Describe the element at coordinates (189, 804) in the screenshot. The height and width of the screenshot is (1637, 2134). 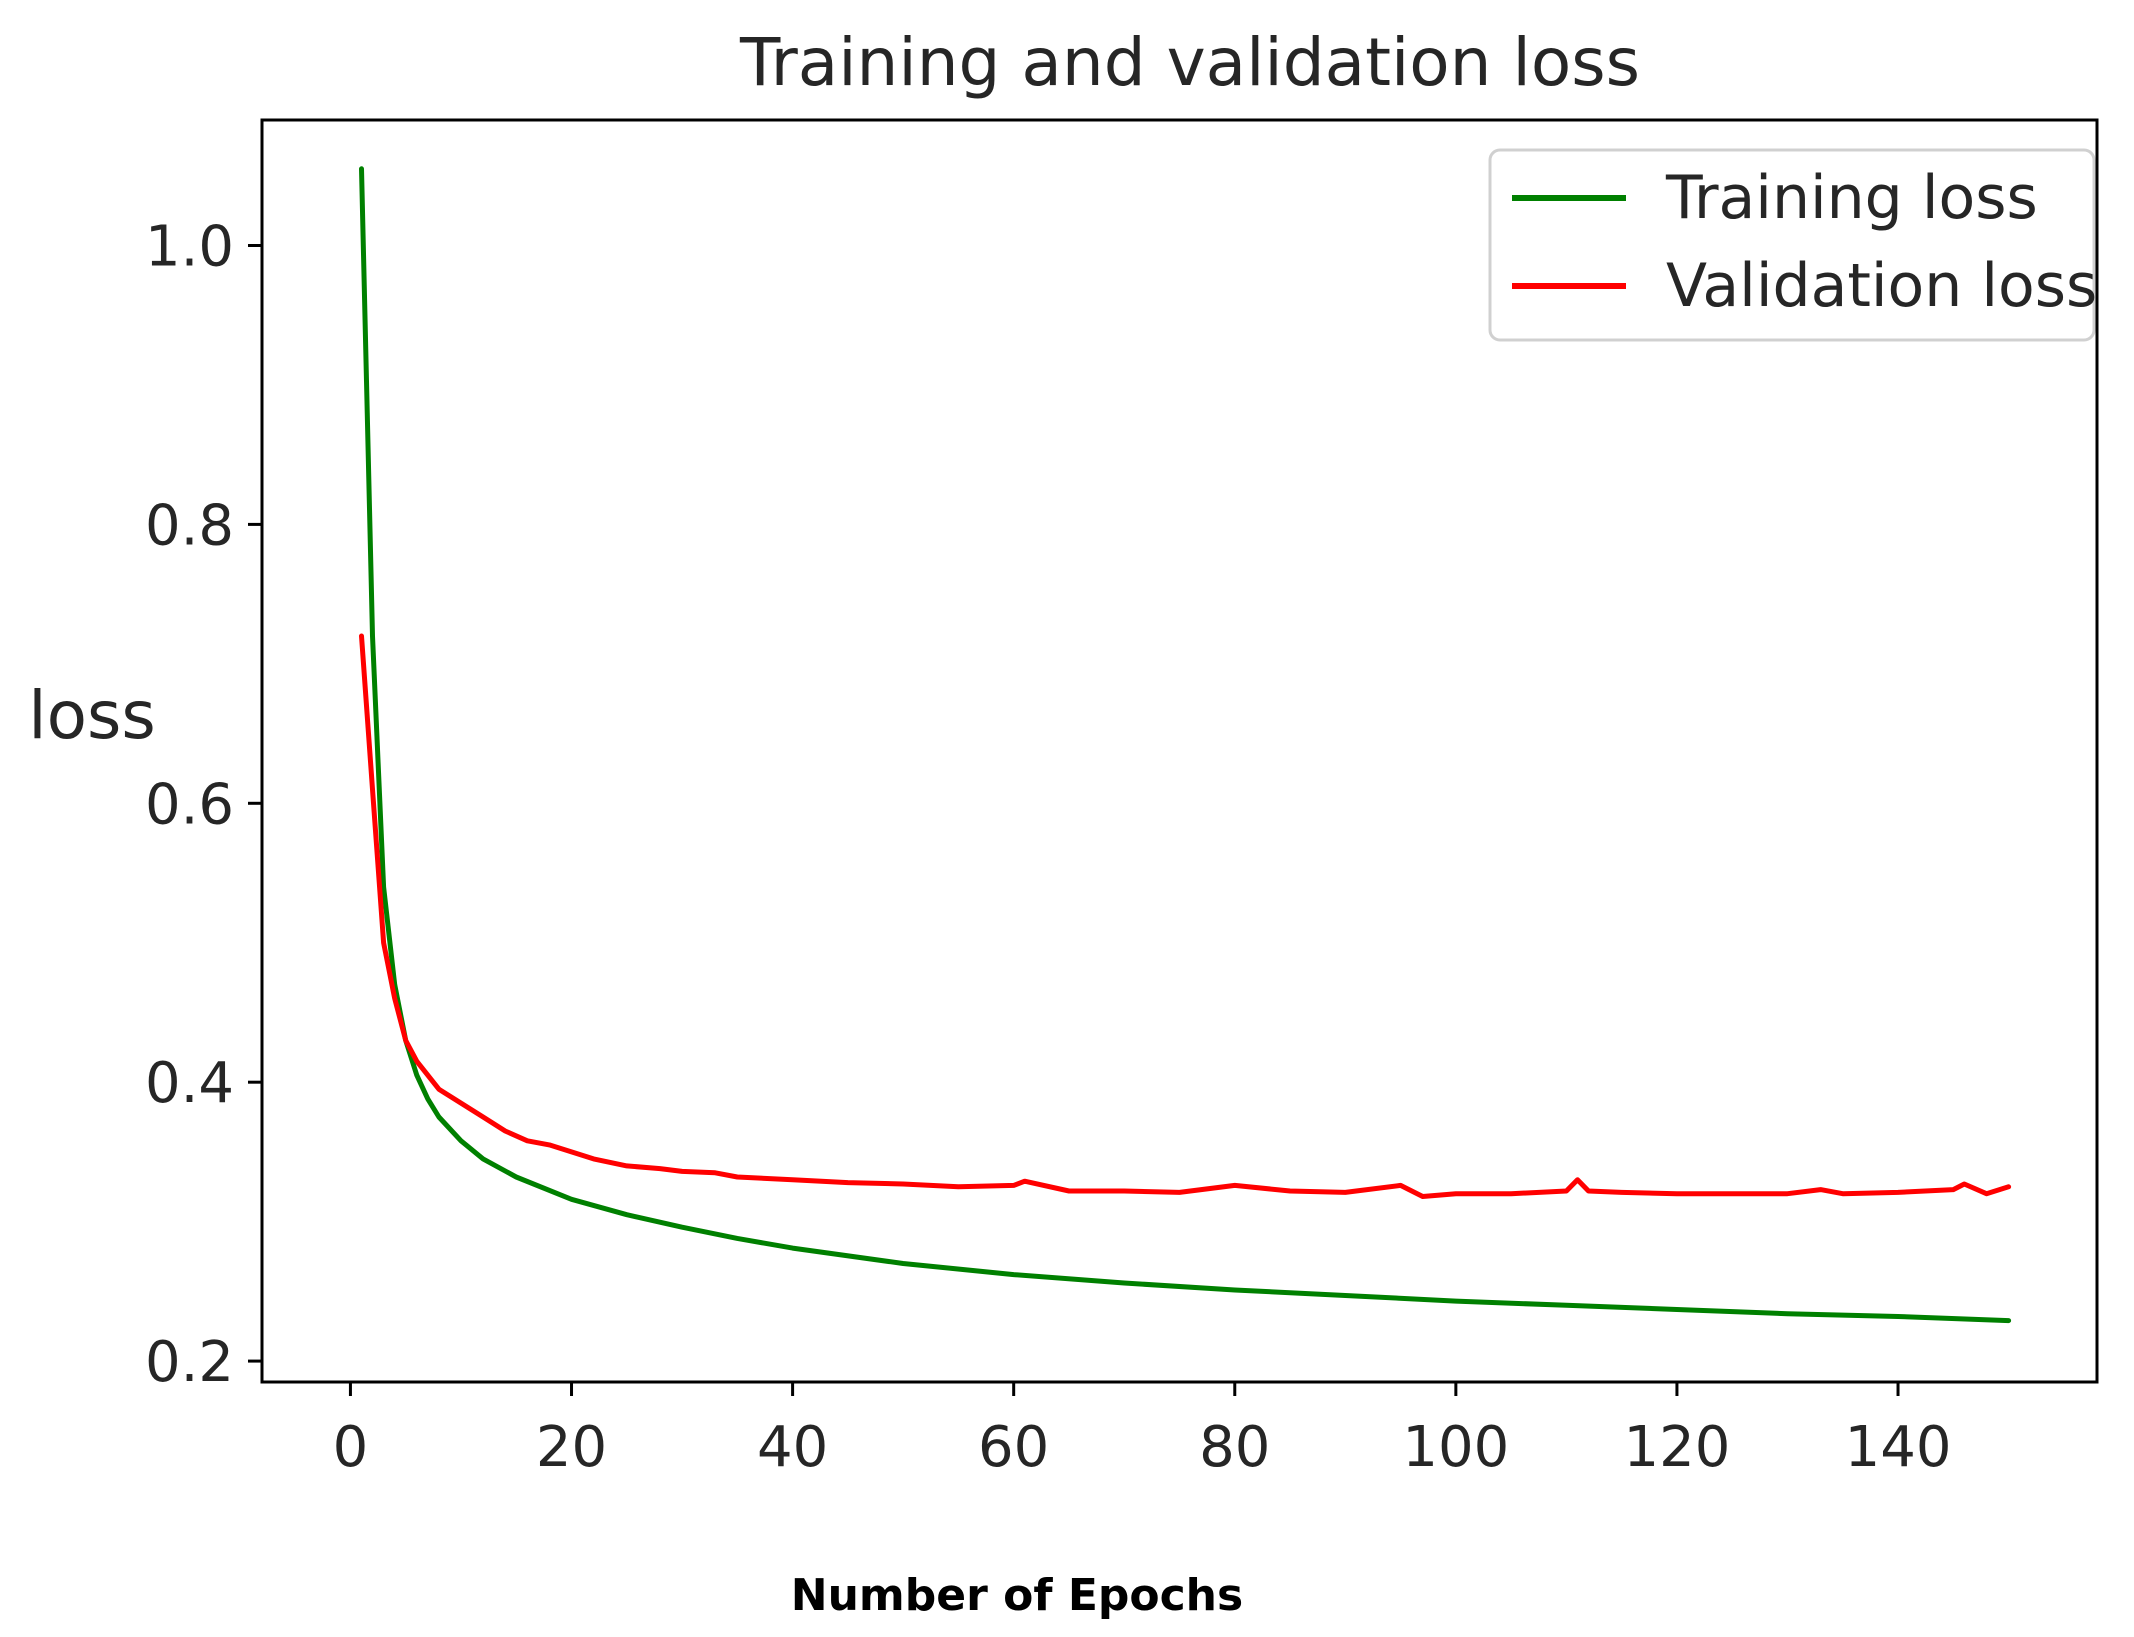
I see `y-tick-label: 0.6` at that location.